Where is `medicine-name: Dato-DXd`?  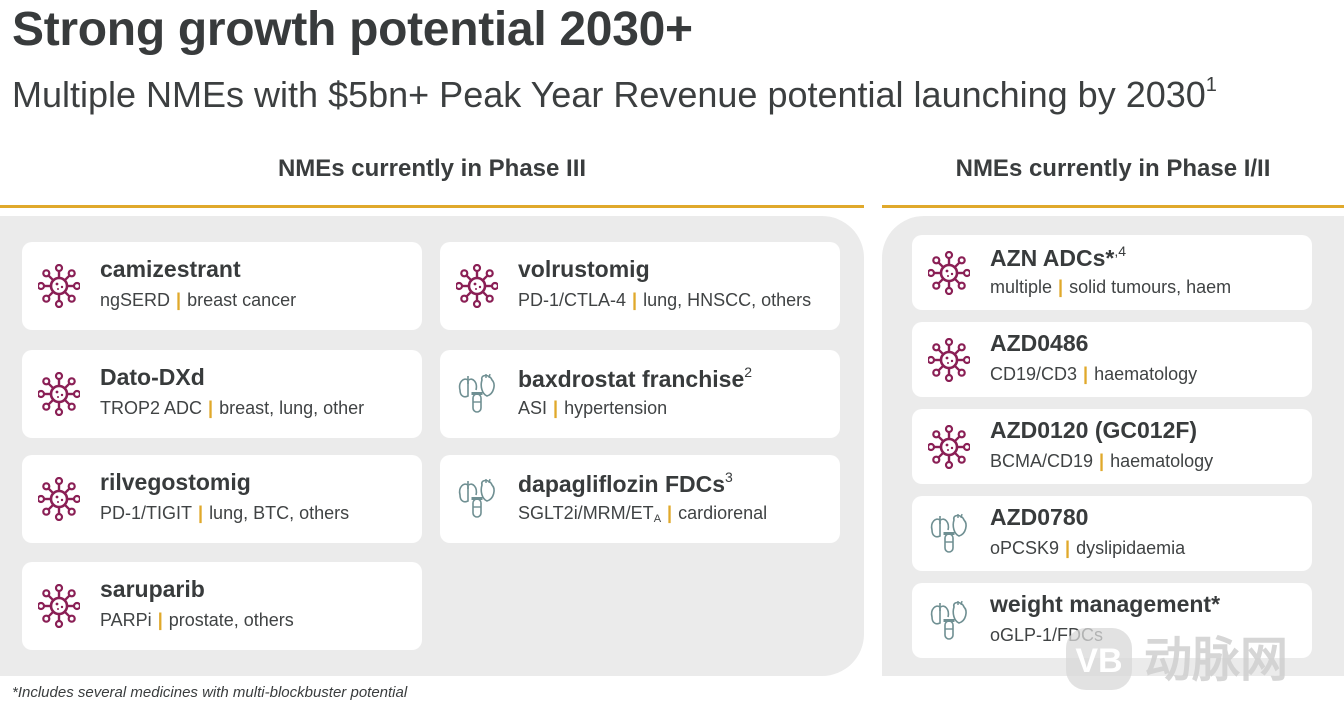 medicine-name: Dato-DXd is located at coordinates (152, 377).